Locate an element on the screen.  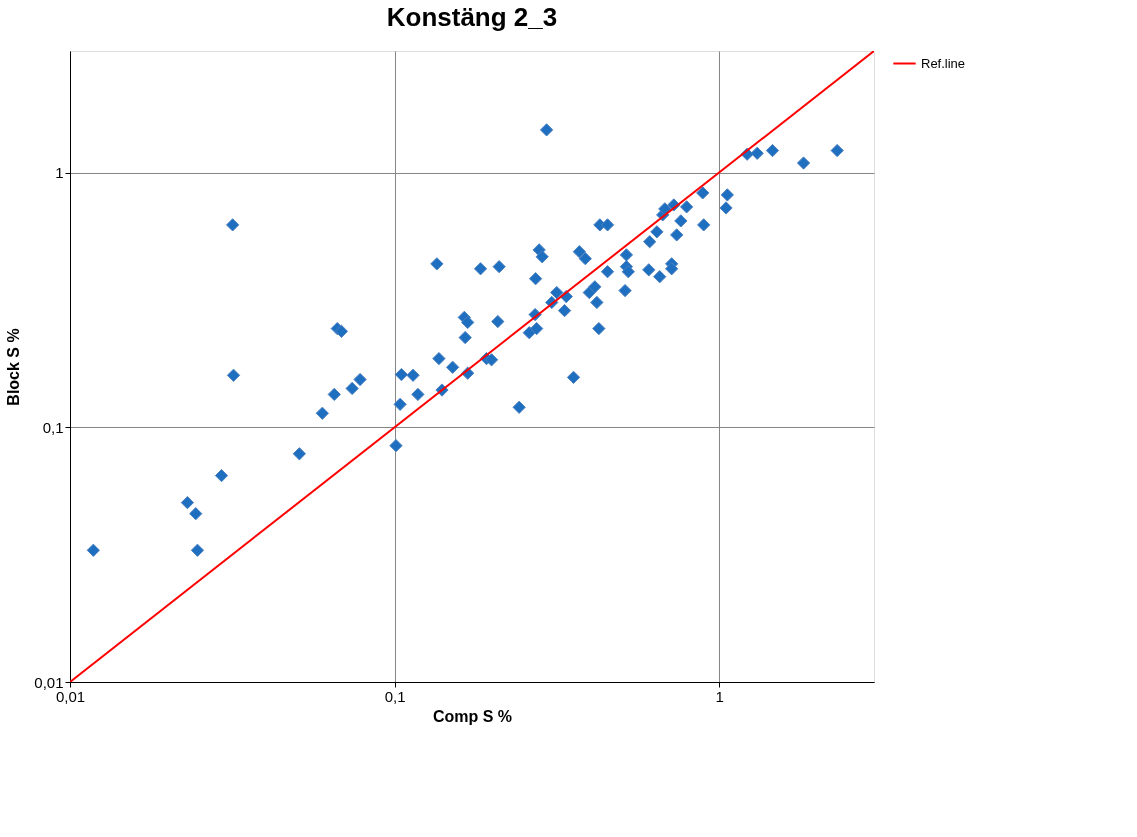
y-tick-label: 0,1 is located at coordinates (53, 427).